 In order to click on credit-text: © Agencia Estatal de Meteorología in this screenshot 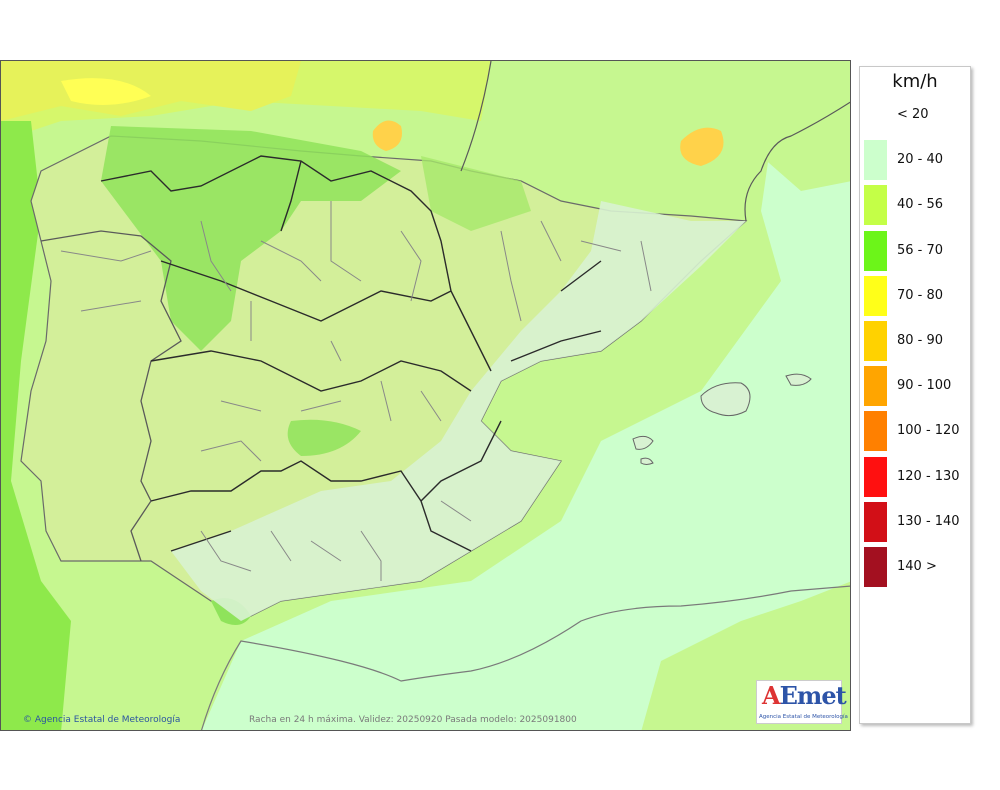, I will do `click(101, 720)`.